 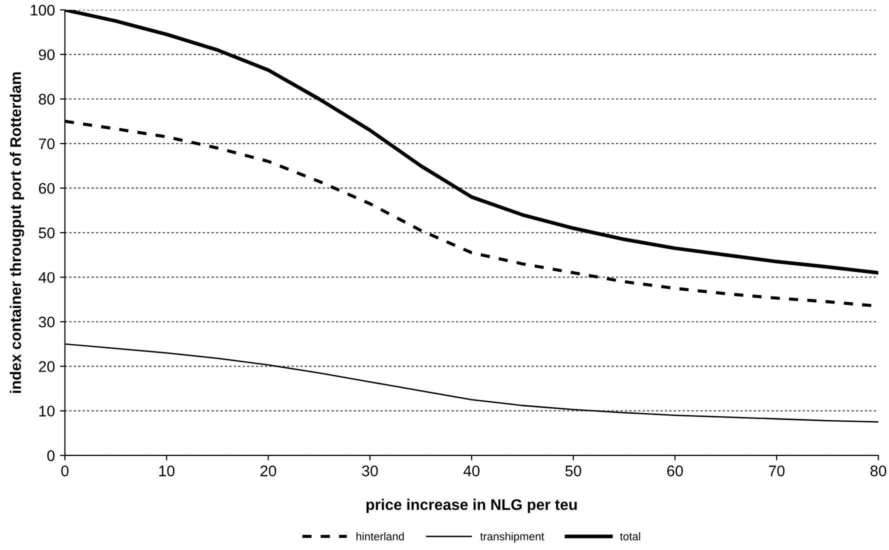 What do you see at coordinates (46, 366) in the screenshot?
I see `y-tick-label: 20` at bounding box center [46, 366].